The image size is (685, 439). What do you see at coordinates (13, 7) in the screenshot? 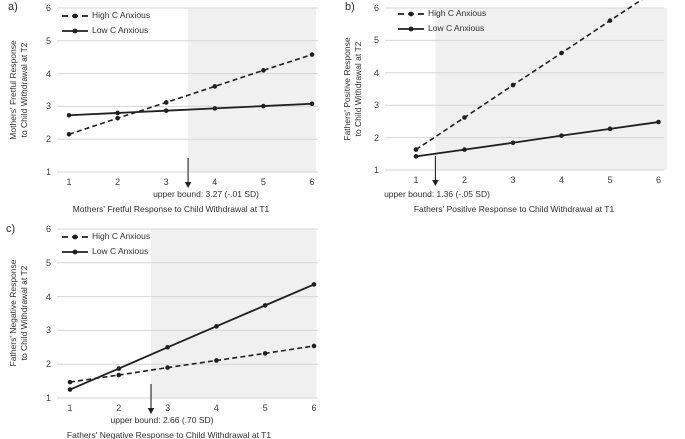
I see `panel-letter: a)` at bounding box center [13, 7].